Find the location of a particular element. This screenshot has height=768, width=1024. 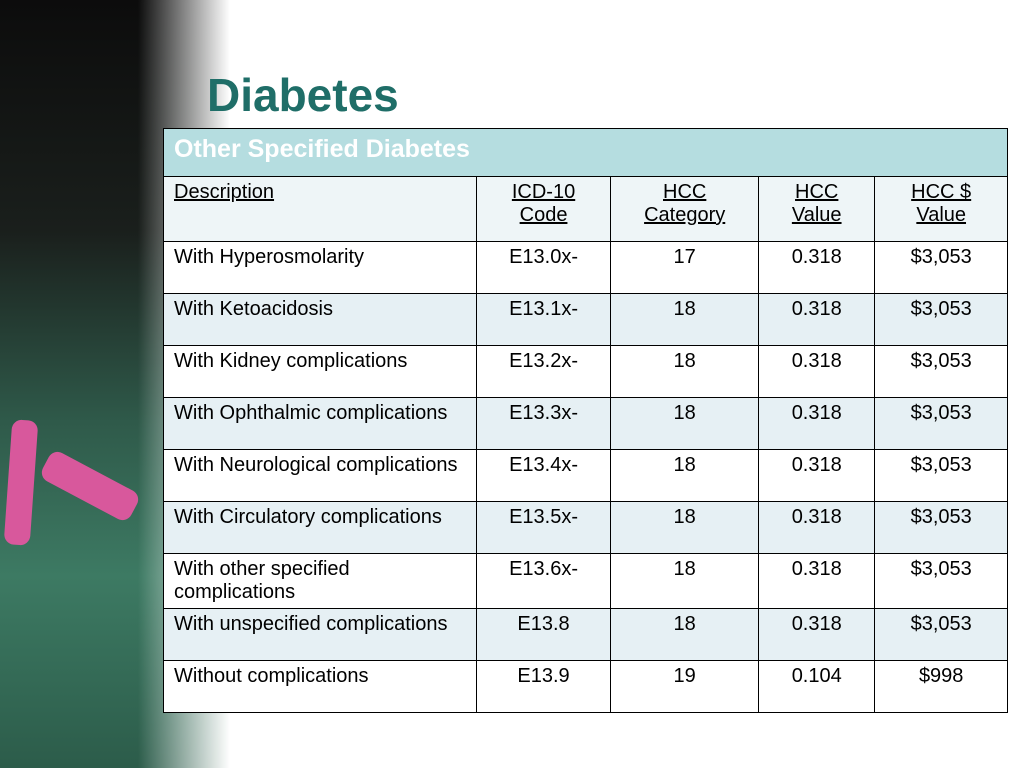

table-cell: 17 is located at coordinates (685, 267).